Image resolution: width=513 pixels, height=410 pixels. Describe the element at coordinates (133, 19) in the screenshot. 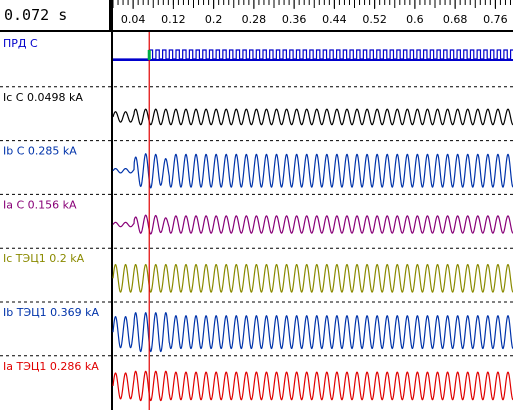

I see `time-axis-tick-label: 0.04` at that location.